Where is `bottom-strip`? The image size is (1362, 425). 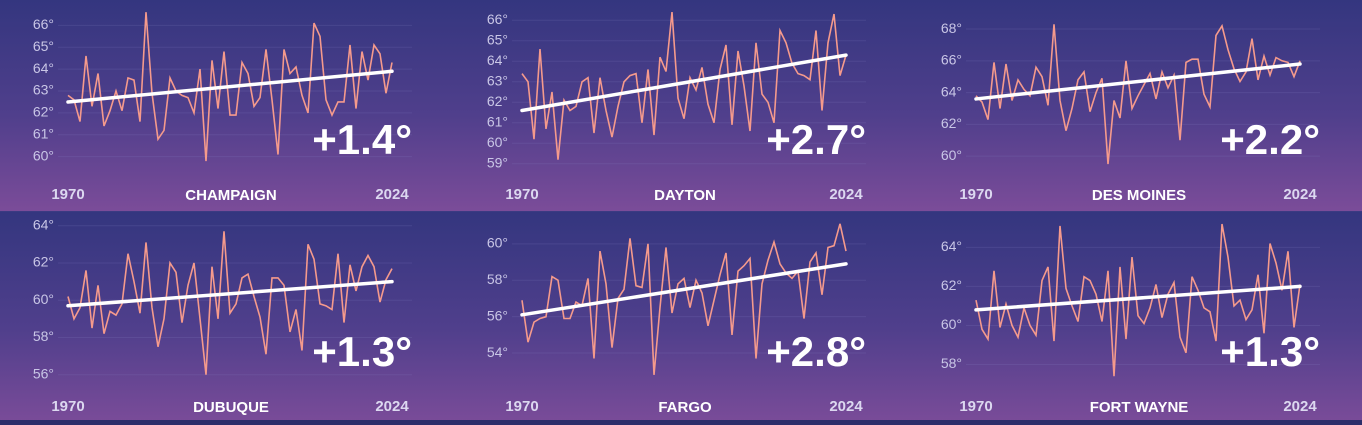 bottom-strip is located at coordinates (681, 422).